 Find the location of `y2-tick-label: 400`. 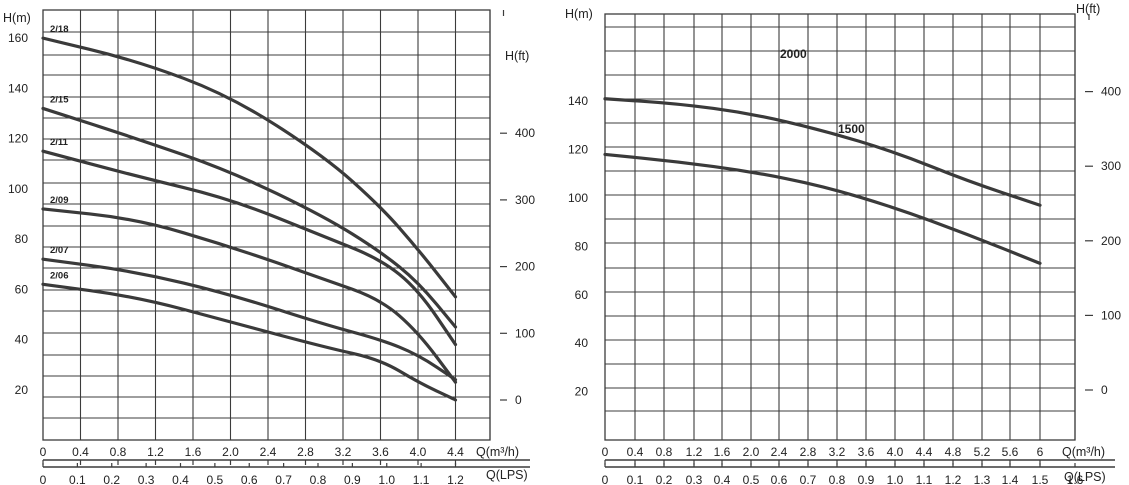

y2-tick-label: 400 is located at coordinates (1111, 92).